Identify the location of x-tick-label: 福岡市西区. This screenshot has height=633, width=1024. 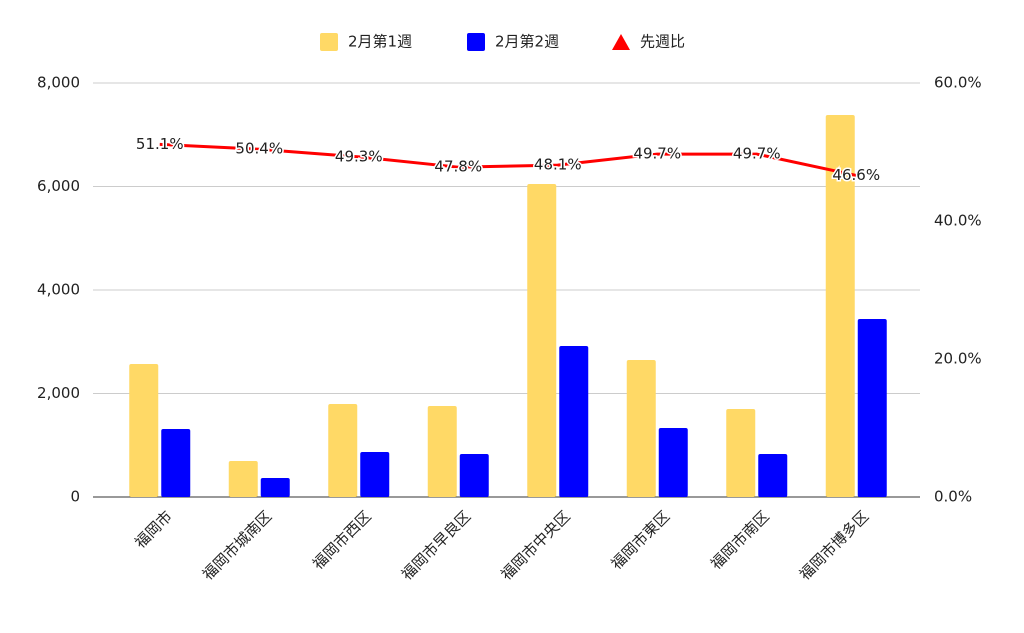
(342, 540).